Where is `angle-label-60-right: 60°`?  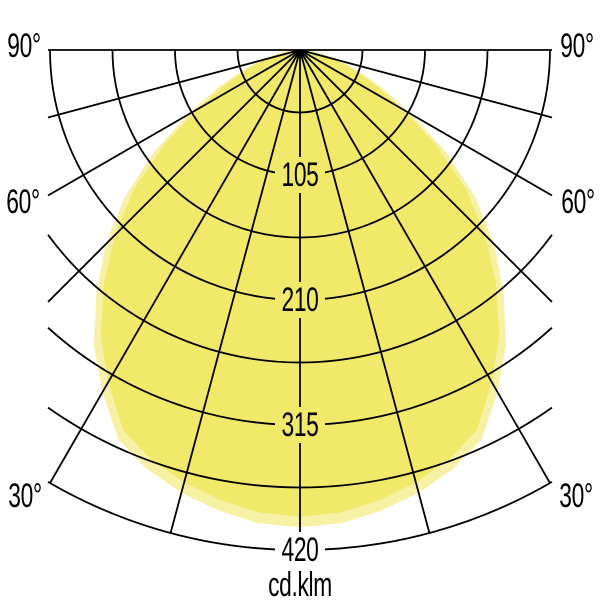
angle-label-60-right: 60° is located at coordinates (578, 202).